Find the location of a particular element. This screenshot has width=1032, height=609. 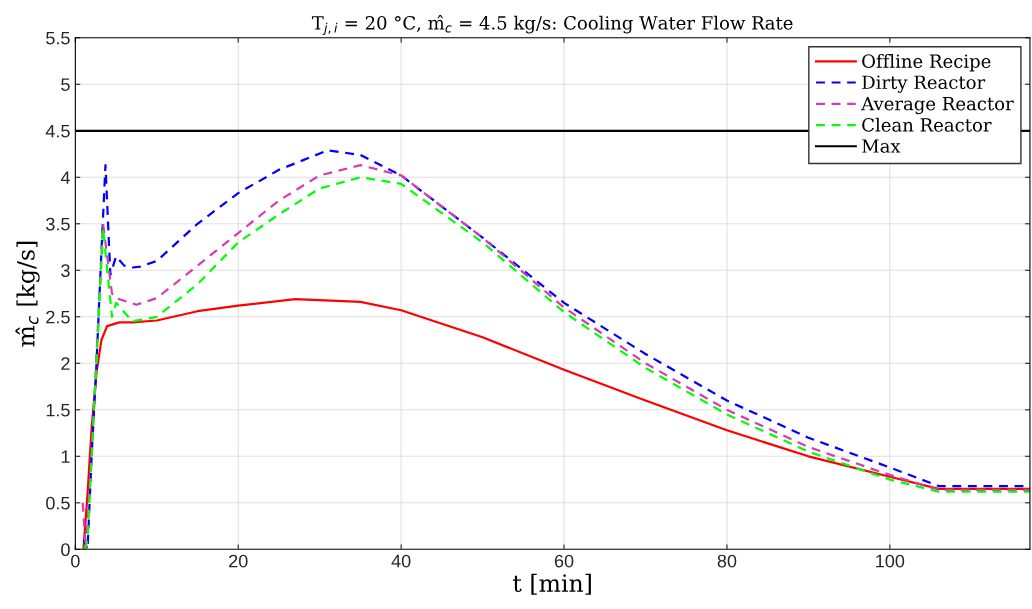

y-tick-label: 4 is located at coordinates (65, 177).